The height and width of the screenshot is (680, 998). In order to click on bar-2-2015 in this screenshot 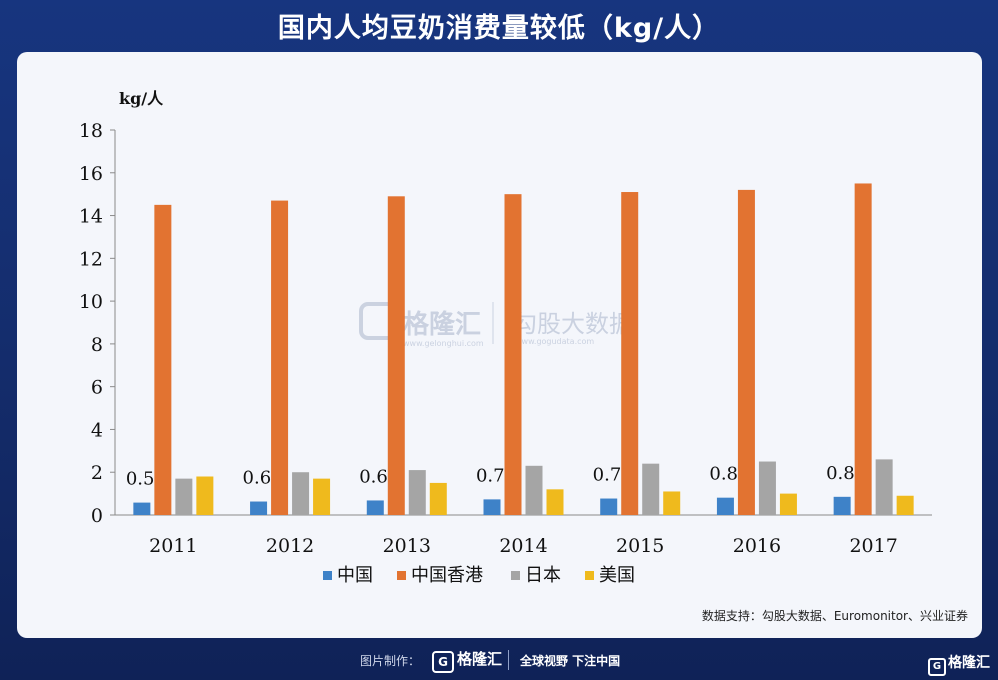, I will do `click(630, 353)`.